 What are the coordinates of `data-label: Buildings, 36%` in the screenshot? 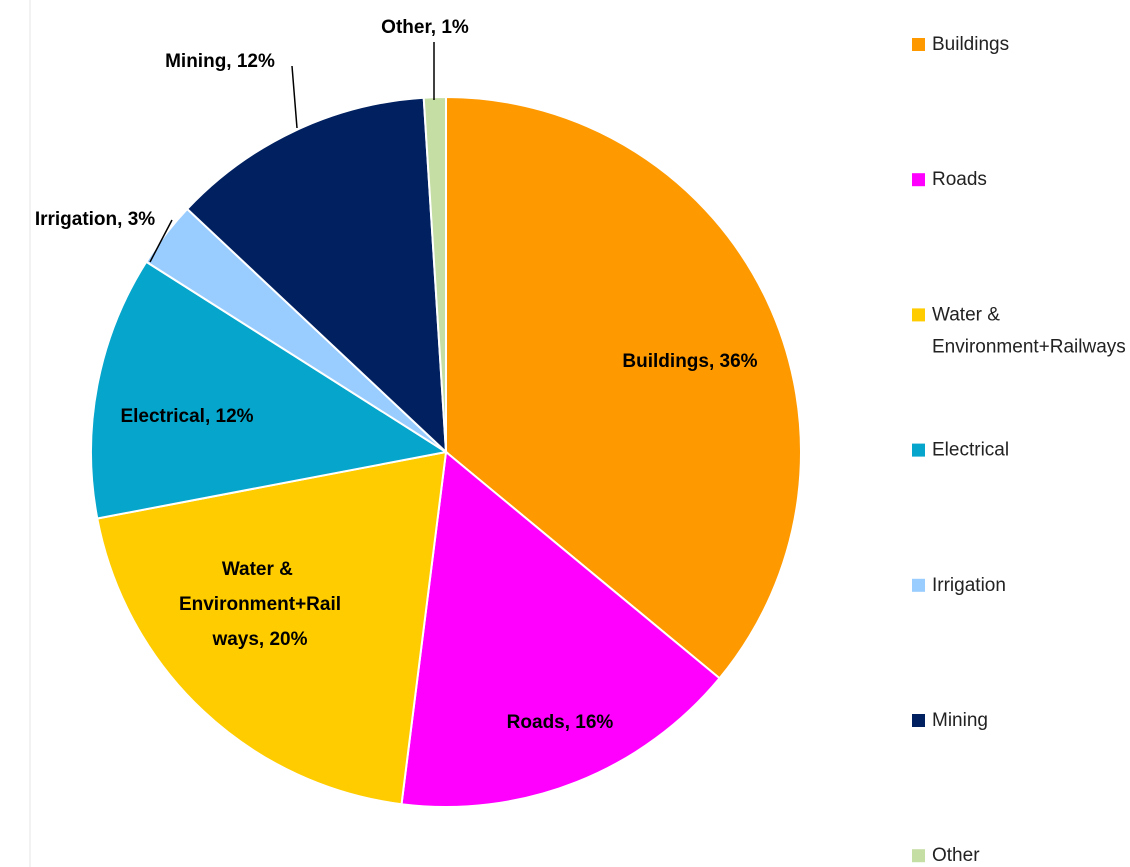 It's located at (689, 361).